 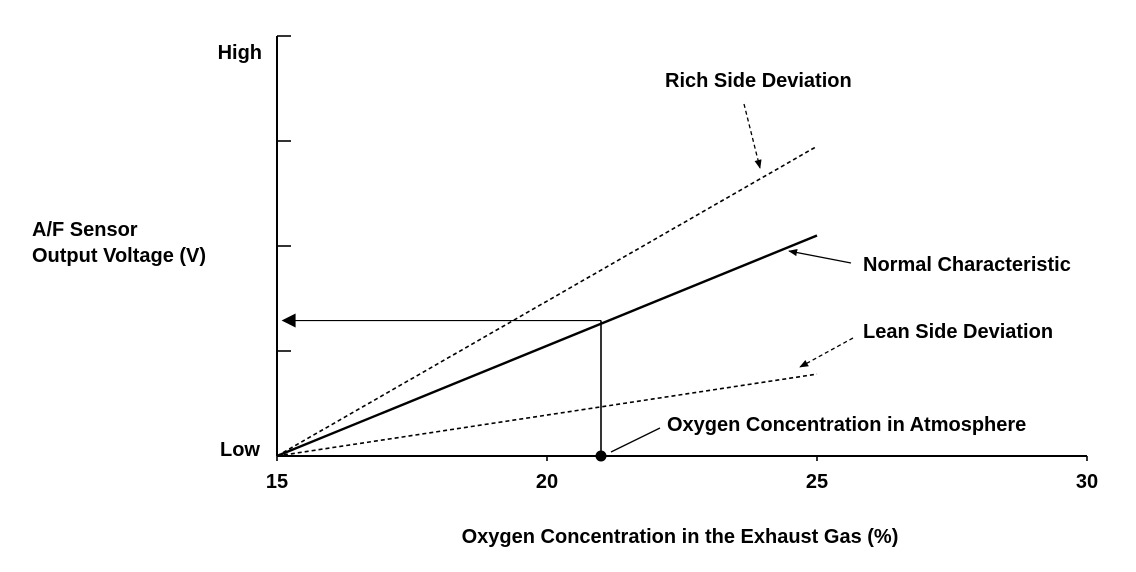 What do you see at coordinates (277, 482) in the screenshot?
I see `x-tick-label-15: 15` at bounding box center [277, 482].